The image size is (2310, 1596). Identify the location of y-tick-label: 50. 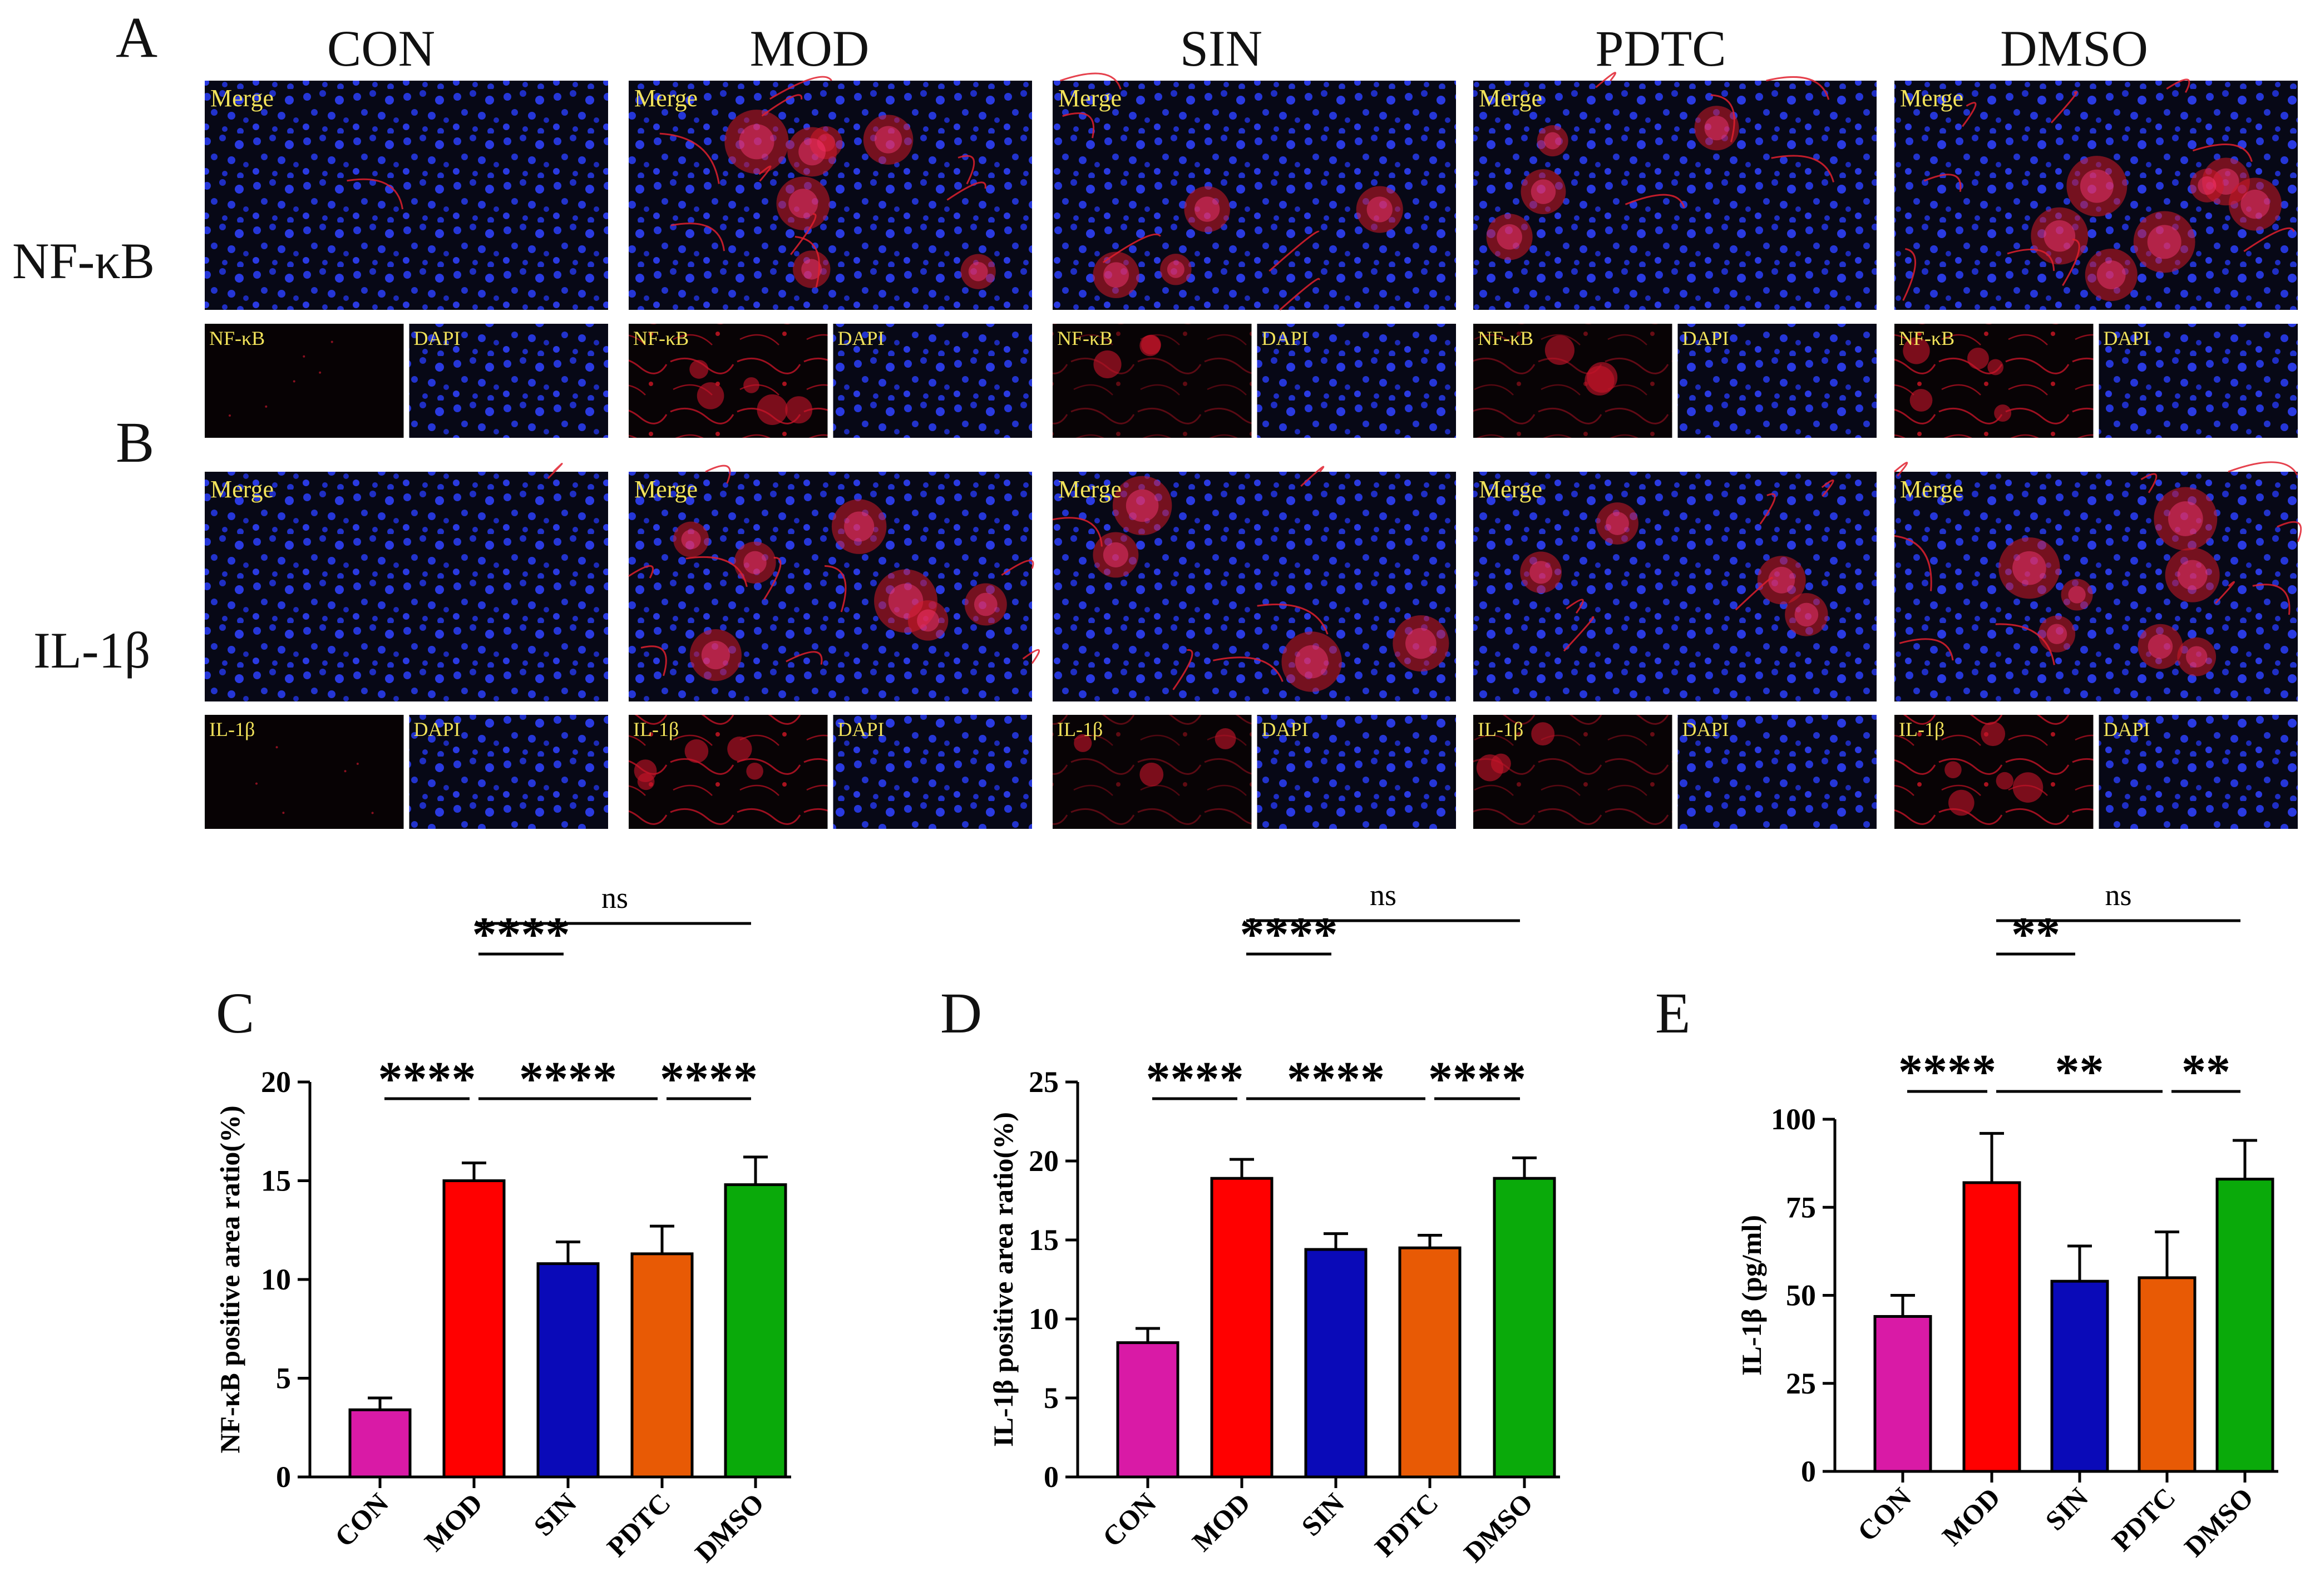
(1801, 1295).